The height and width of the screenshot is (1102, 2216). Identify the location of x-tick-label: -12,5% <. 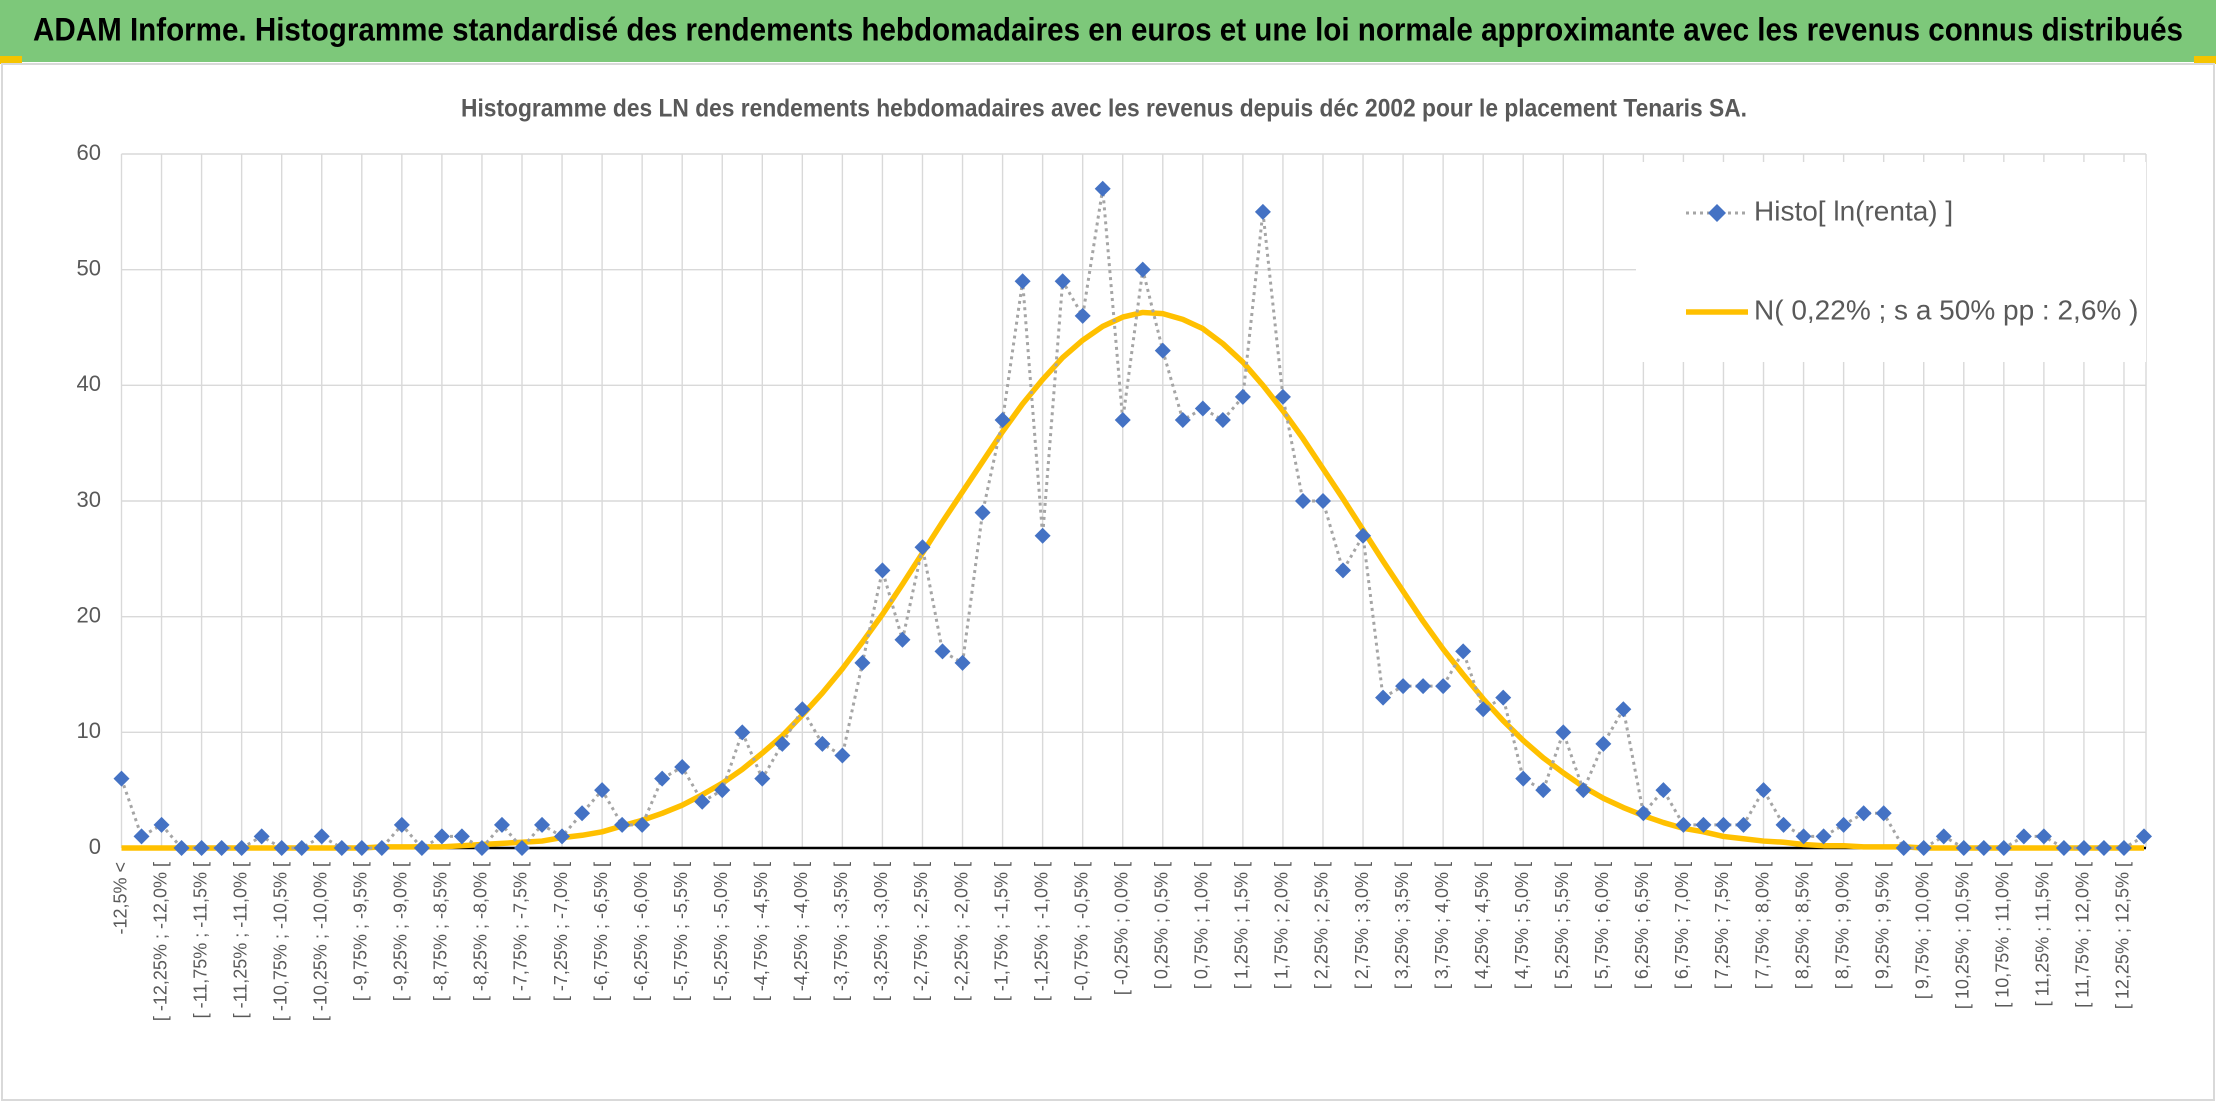
(120, 898).